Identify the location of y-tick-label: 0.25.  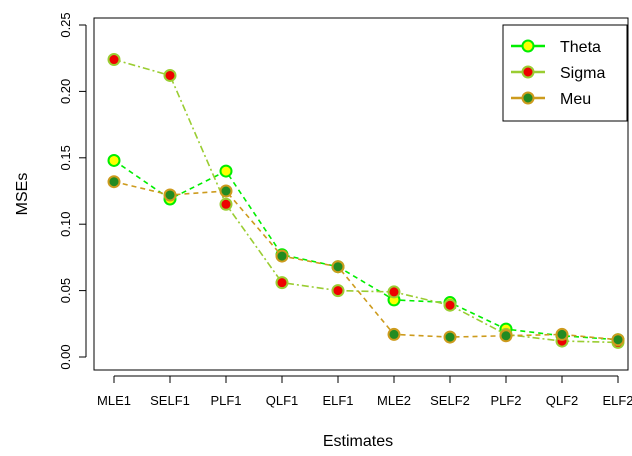
(65, 24).